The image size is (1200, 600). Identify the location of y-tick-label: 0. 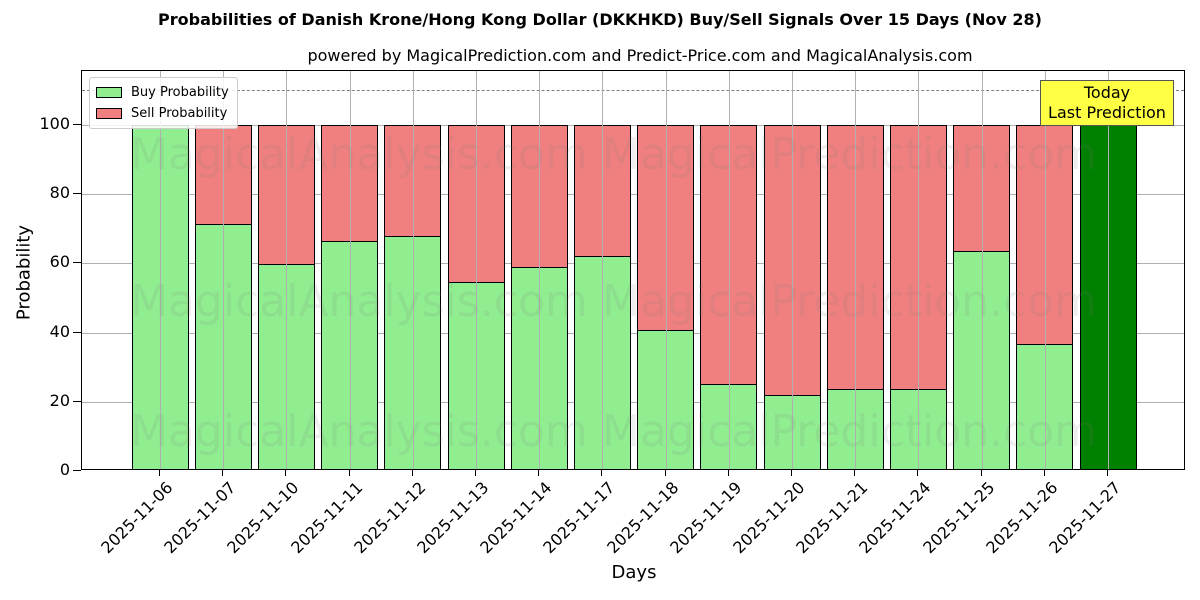
(64, 469).